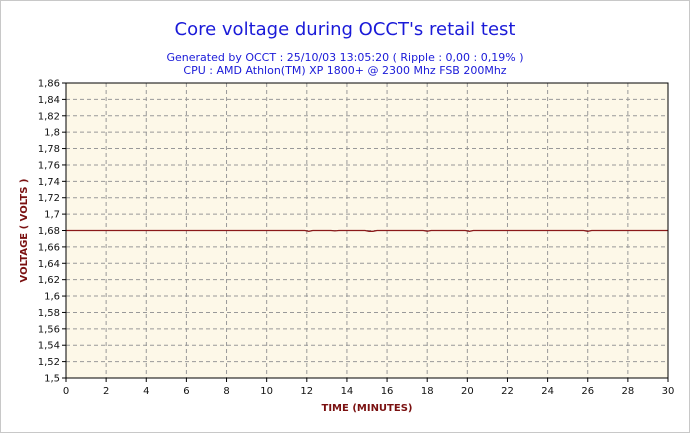 This screenshot has width=690, height=433. I want to click on chart-title: Core voltage during OCCT's retail test, so click(345, 29).